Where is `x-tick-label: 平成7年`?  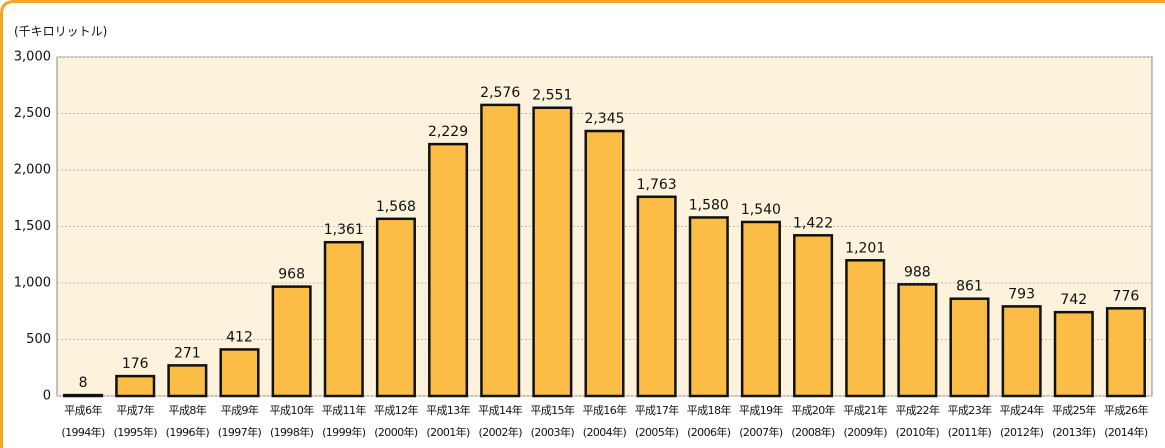
x-tick-label: 平成7年 is located at coordinates (135, 410).